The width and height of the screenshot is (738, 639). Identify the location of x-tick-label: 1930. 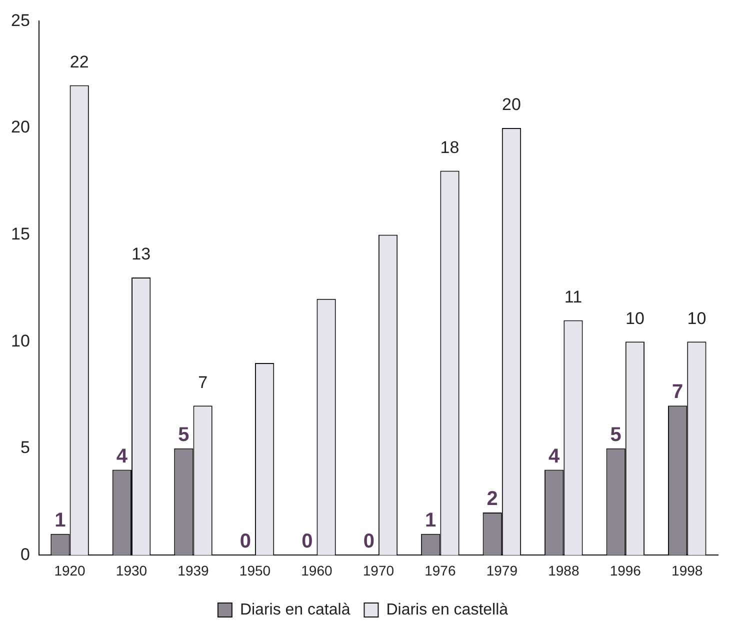
(132, 570).